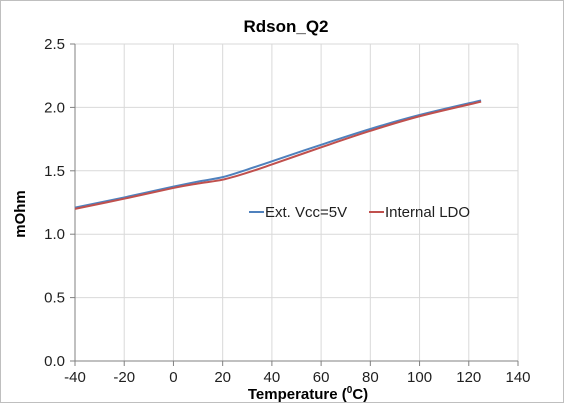 The height and width of the screenshot is (403, 564). I want to click on legend-label-ext-vcc: Ext. Vcc=5V, so click(306, 212).